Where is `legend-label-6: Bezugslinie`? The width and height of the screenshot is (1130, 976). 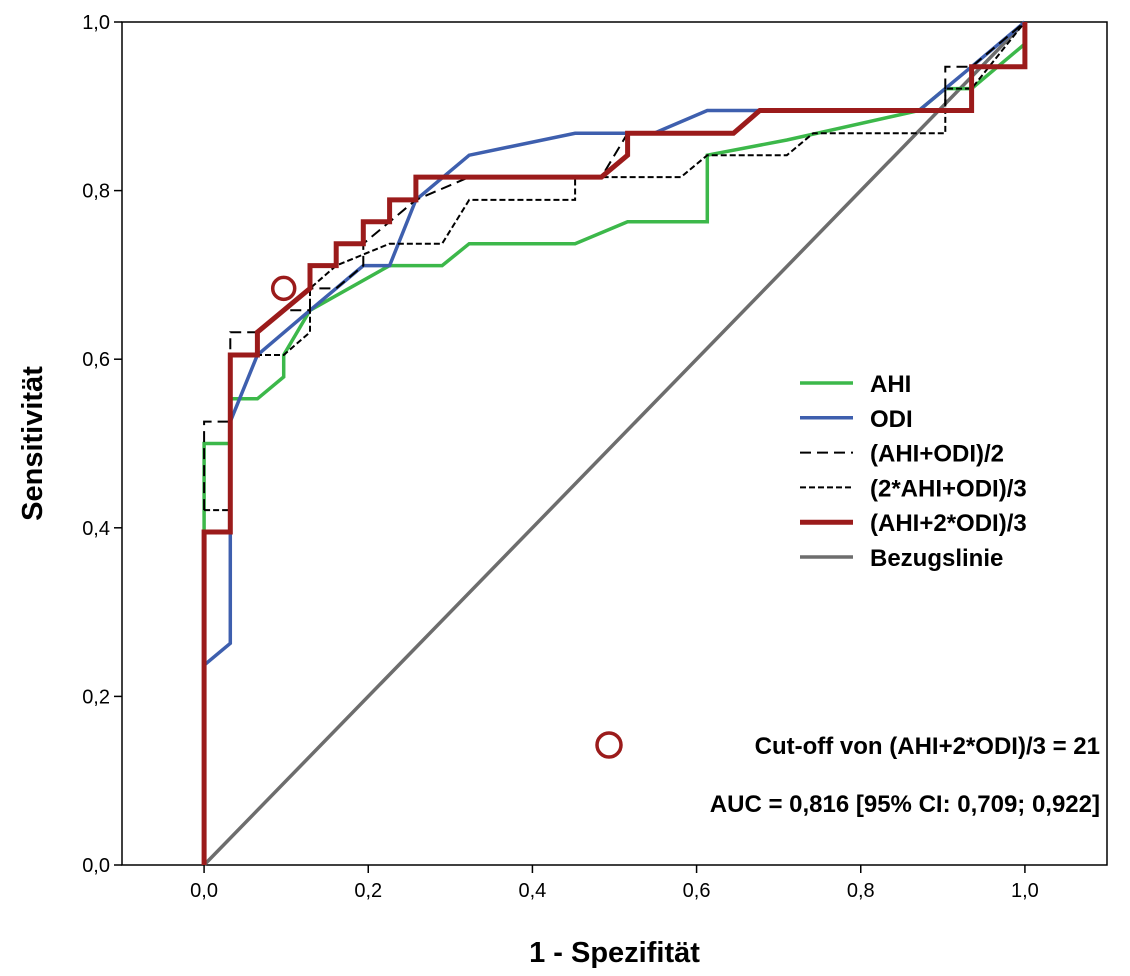
legend-label-6: Bezugslinie is located at coordinates (936, 558).